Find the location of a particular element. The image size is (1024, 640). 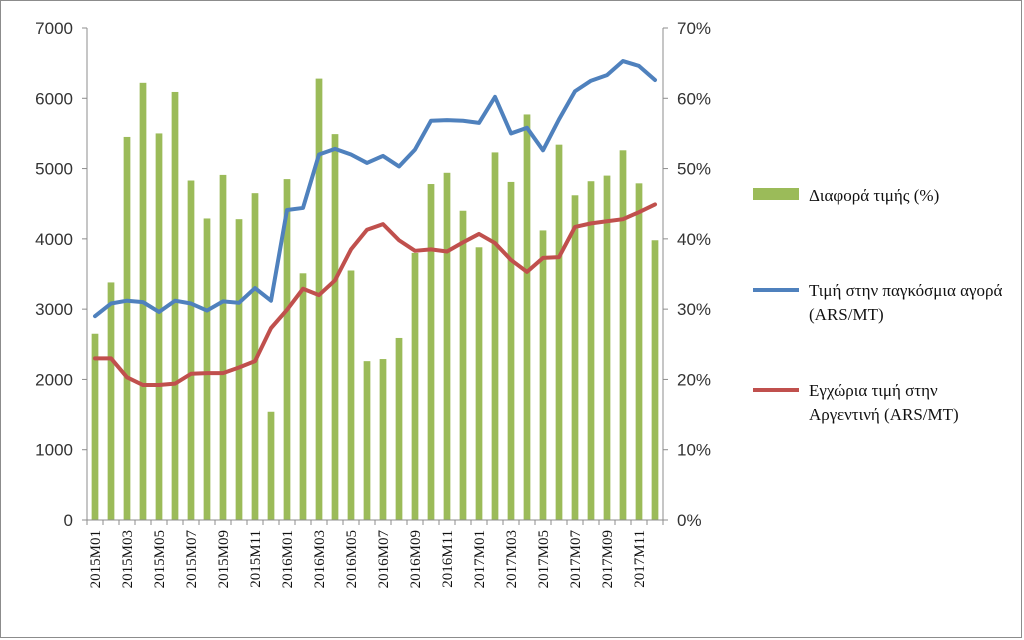

x-tick-label: 2016M05 is located at coordinates (352, 559).